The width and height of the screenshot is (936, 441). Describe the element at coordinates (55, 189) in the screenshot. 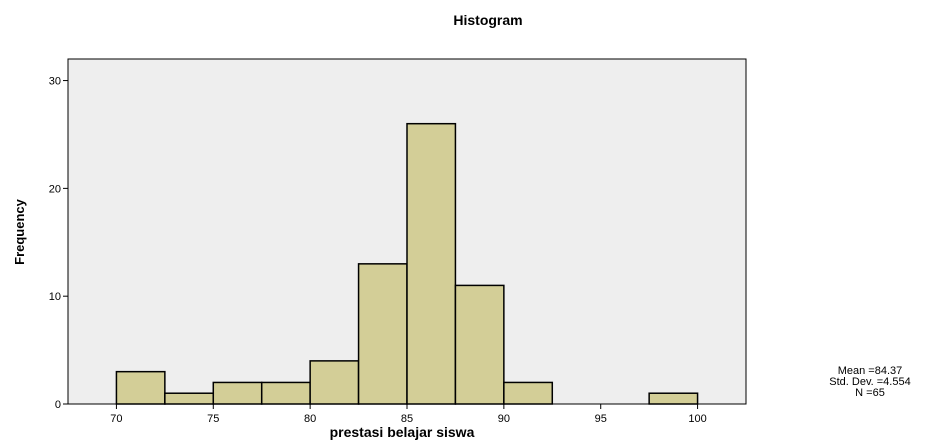

I see `y-tick-label: 20` at that location.